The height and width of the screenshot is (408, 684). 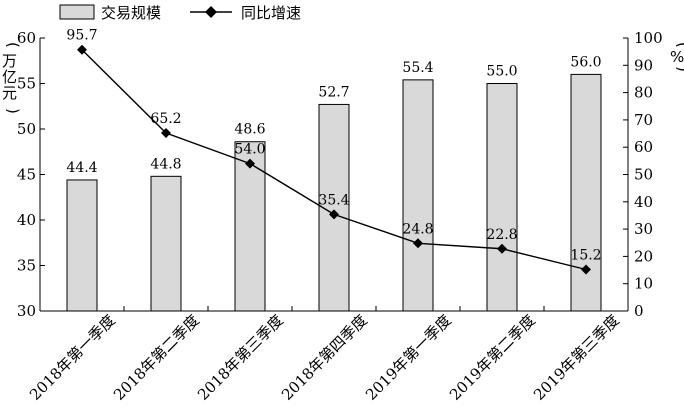 I want to click on left-tick-label: 55, so click(x=26, y=84).